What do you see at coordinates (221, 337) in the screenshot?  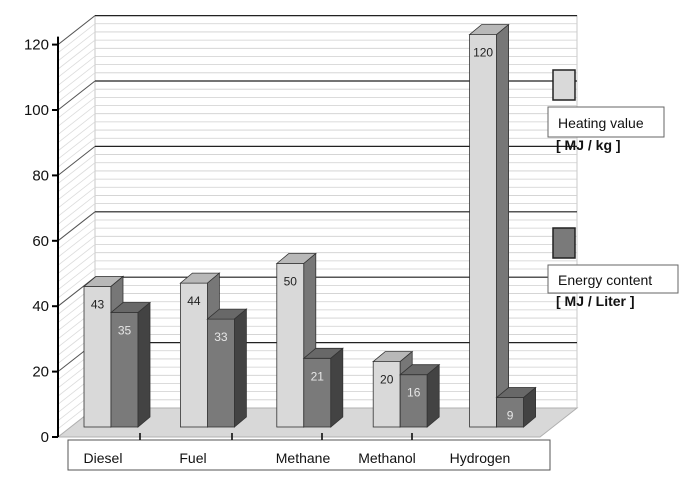 I see `data-label: 33` at bounding box center [221, 337].